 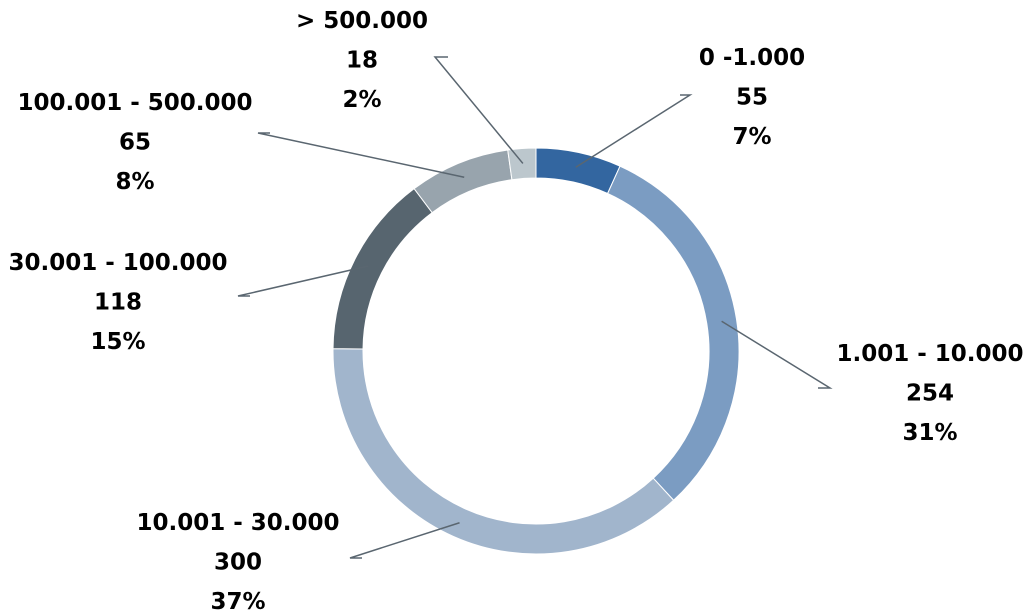 I want to click on slice-label-0: 0 -1.000 55 7%, so click(x=752, y=97).